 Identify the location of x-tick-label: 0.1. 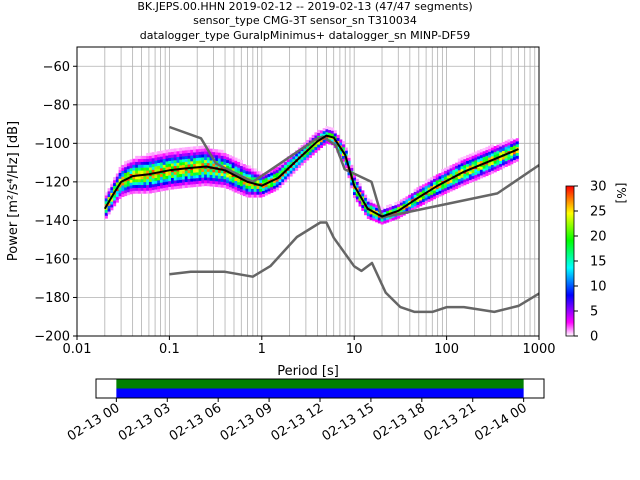
(169, 349).